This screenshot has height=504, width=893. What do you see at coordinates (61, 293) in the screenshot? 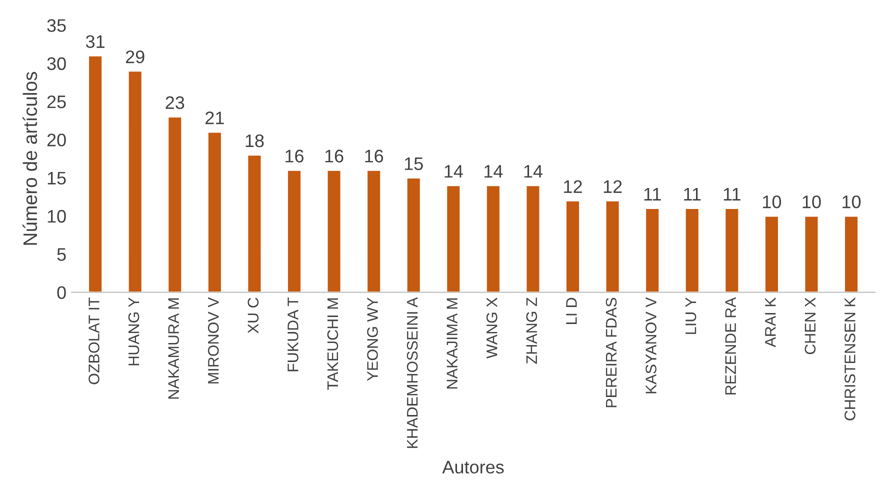
I see `y-tick-label: 0` at bounding box center [61, 293].